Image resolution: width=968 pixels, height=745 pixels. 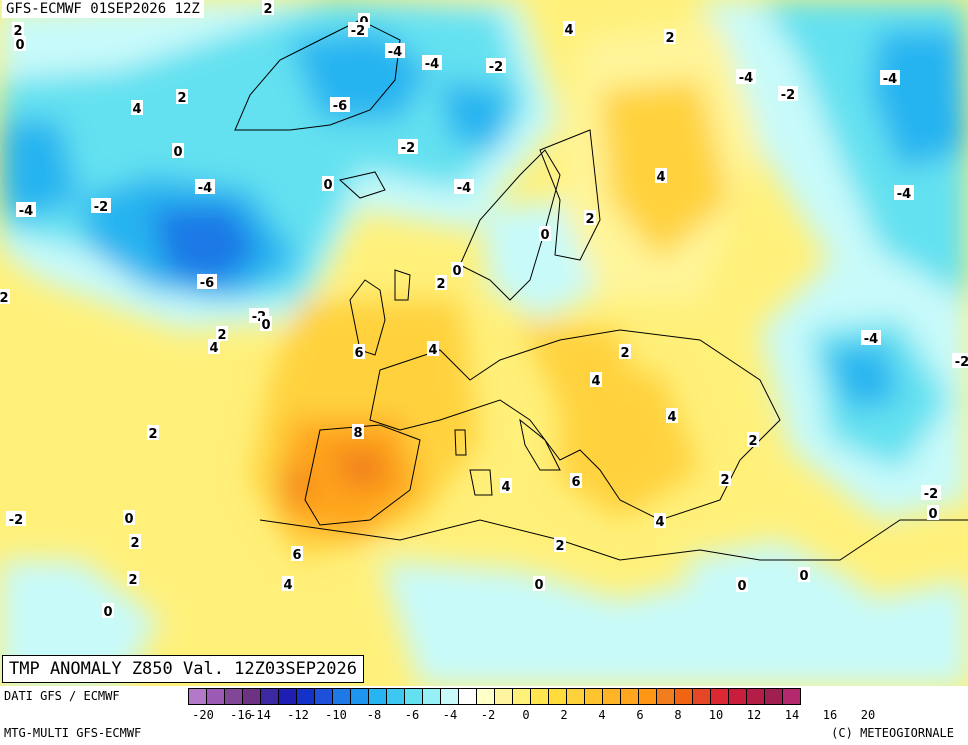 I want to click on scale-tick-label: 14, so click(x=792, y=715).